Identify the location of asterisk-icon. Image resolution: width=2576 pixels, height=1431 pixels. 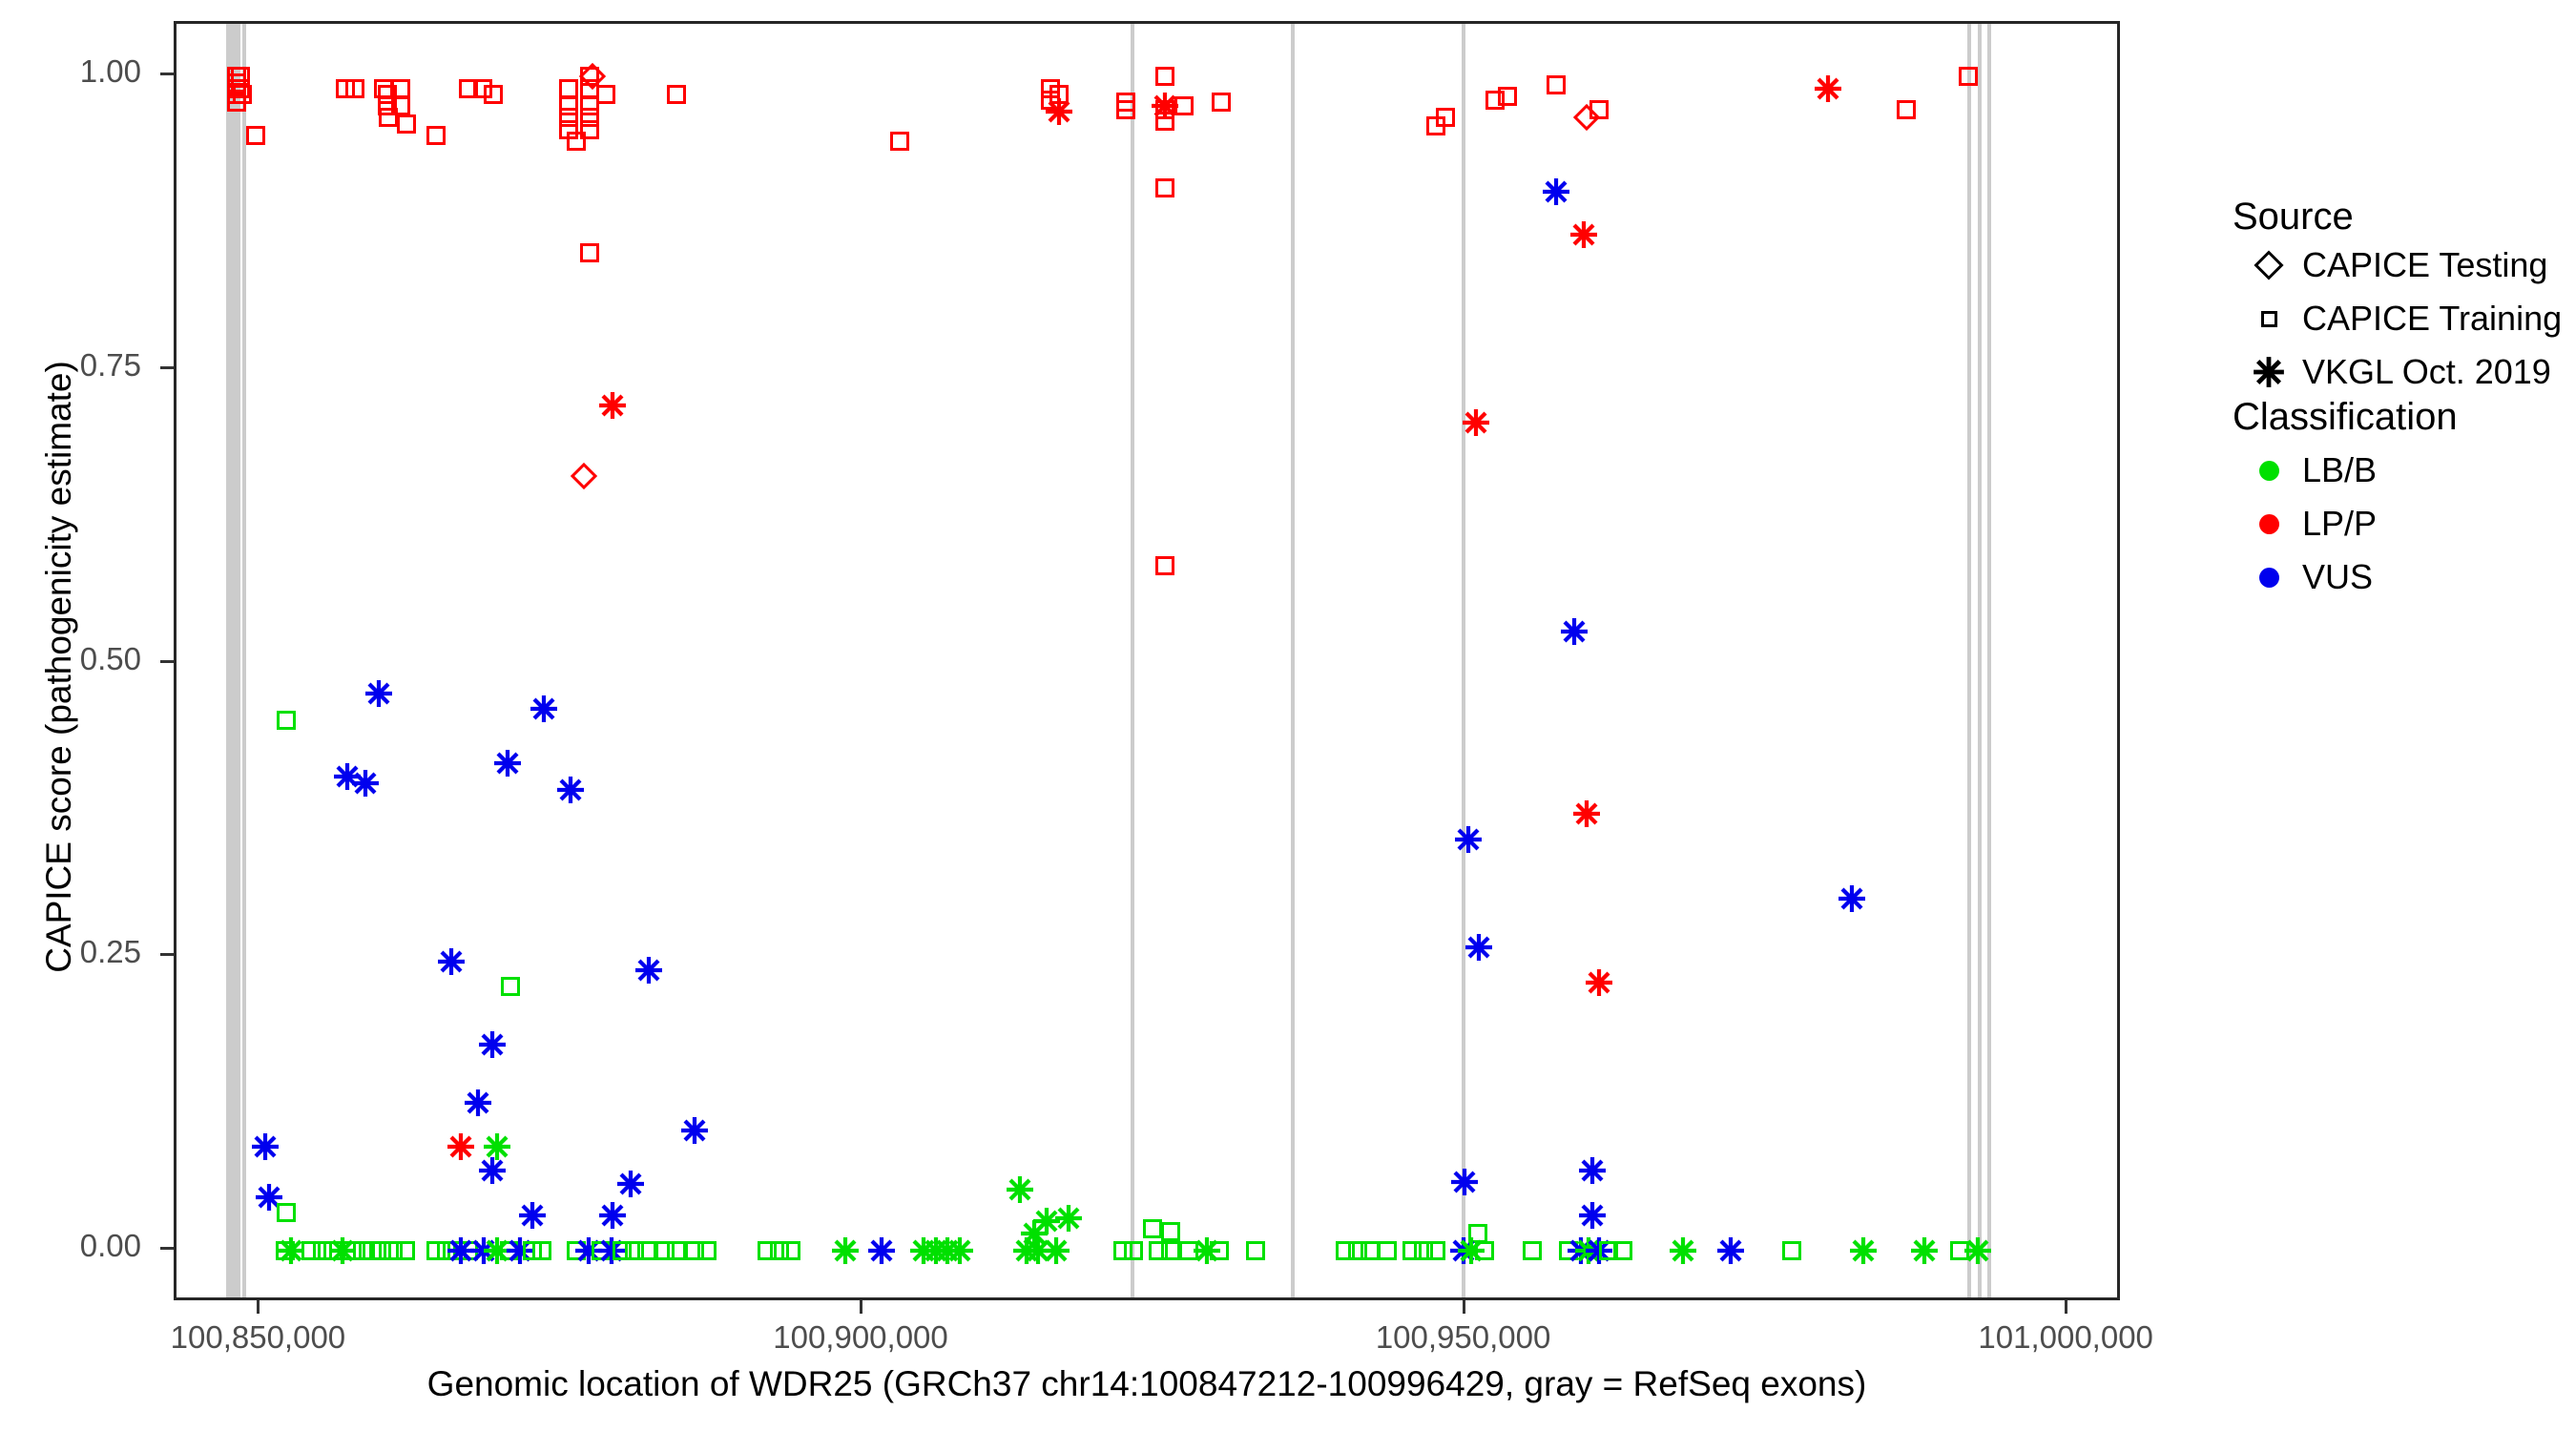
(2269, 372).